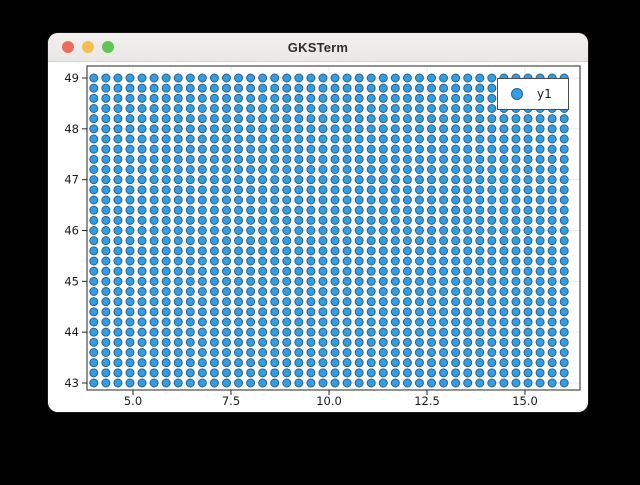 The image size is (640, 485). I want to click on close-button, so click(68, 47).